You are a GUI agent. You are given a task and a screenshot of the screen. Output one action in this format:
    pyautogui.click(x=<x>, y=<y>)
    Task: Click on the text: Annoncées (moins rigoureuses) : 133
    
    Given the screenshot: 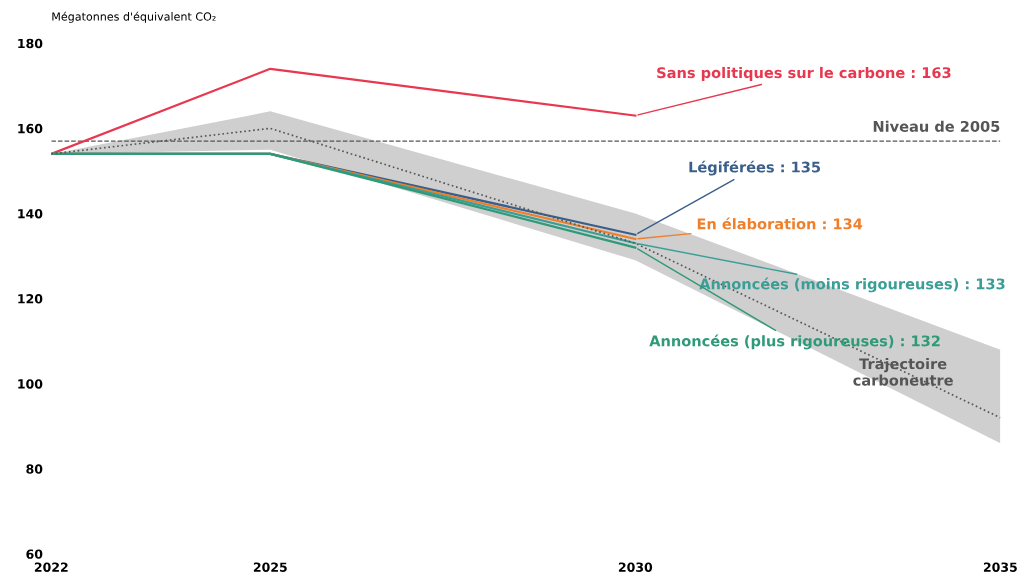 What is the action you would take?
    pyautogui.click(x=852, y=285)
    